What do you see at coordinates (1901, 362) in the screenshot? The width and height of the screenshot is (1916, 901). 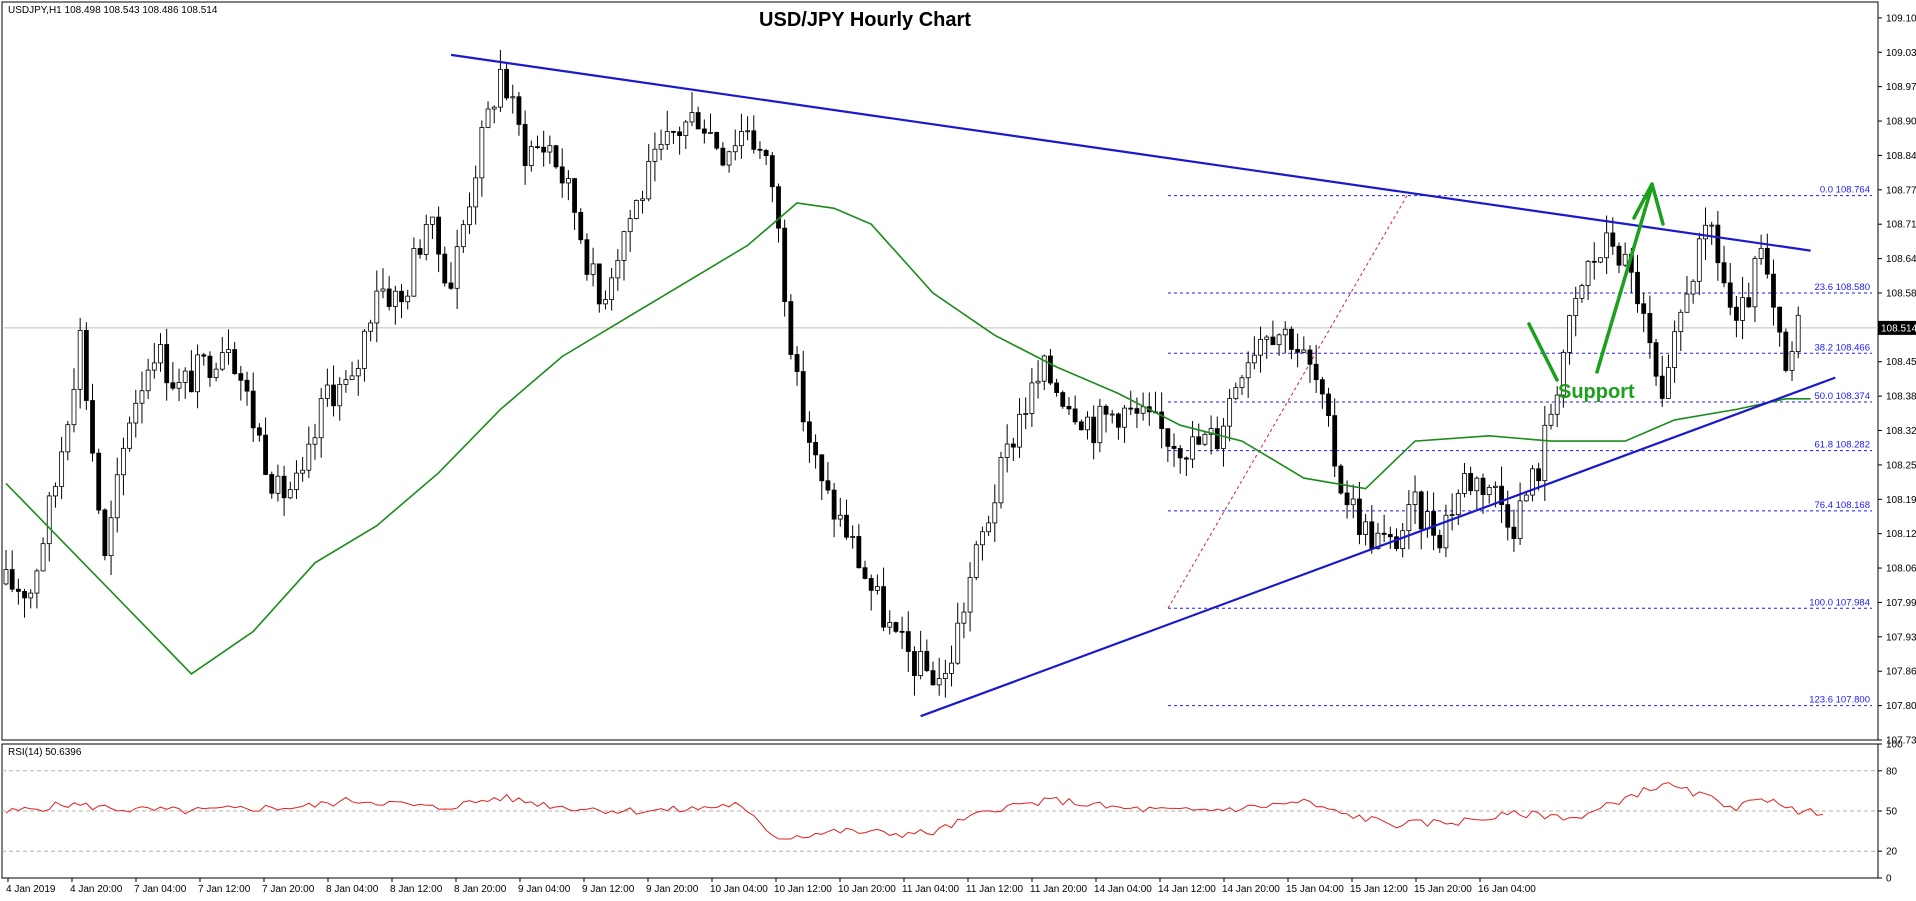 I see `y-tick-label: 108.450` at bounding box center [1901, 362].